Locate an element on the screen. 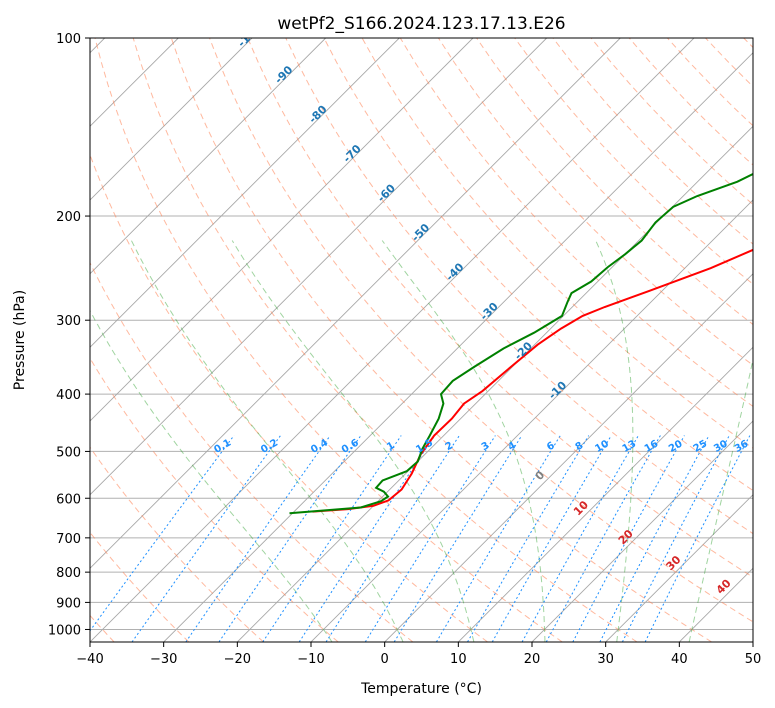 This screenshot has width=775, height=708. mixing-ratio-line-0.4 is located at coordinates (258, 538).